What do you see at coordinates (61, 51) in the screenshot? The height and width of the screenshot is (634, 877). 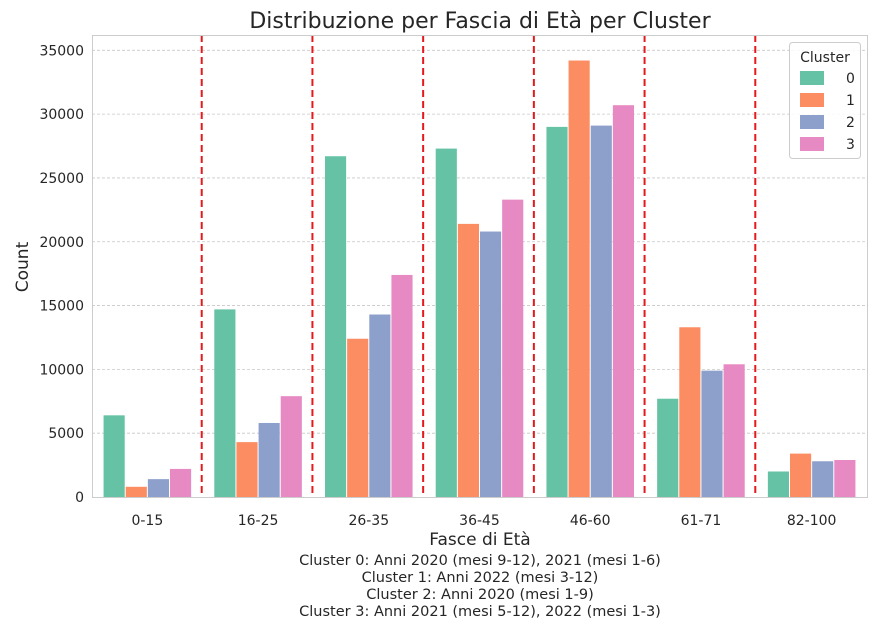 I see `y-tick-label: 35000` at bounding box center [61, 51].